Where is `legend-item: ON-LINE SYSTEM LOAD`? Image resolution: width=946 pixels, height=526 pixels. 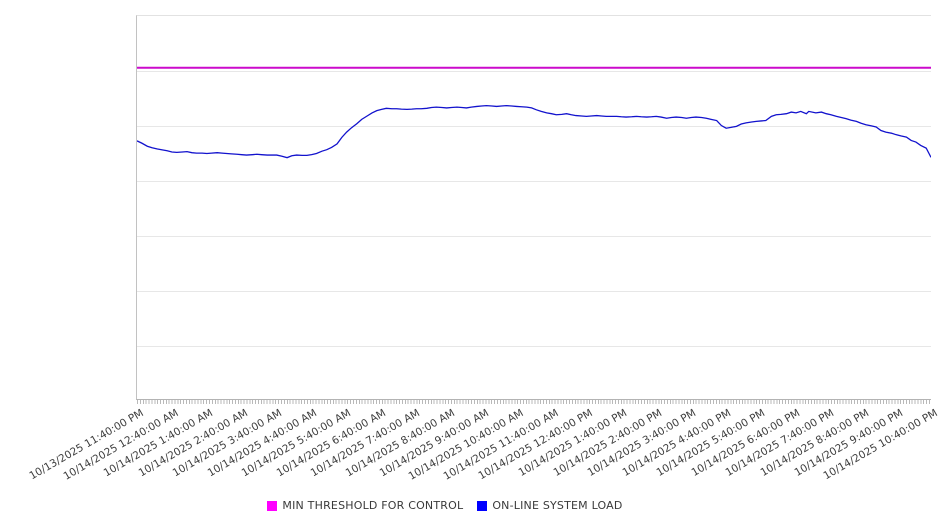 legend-item: ON-LINE SYSTEM LOAD is located at coordinates (549, 505).